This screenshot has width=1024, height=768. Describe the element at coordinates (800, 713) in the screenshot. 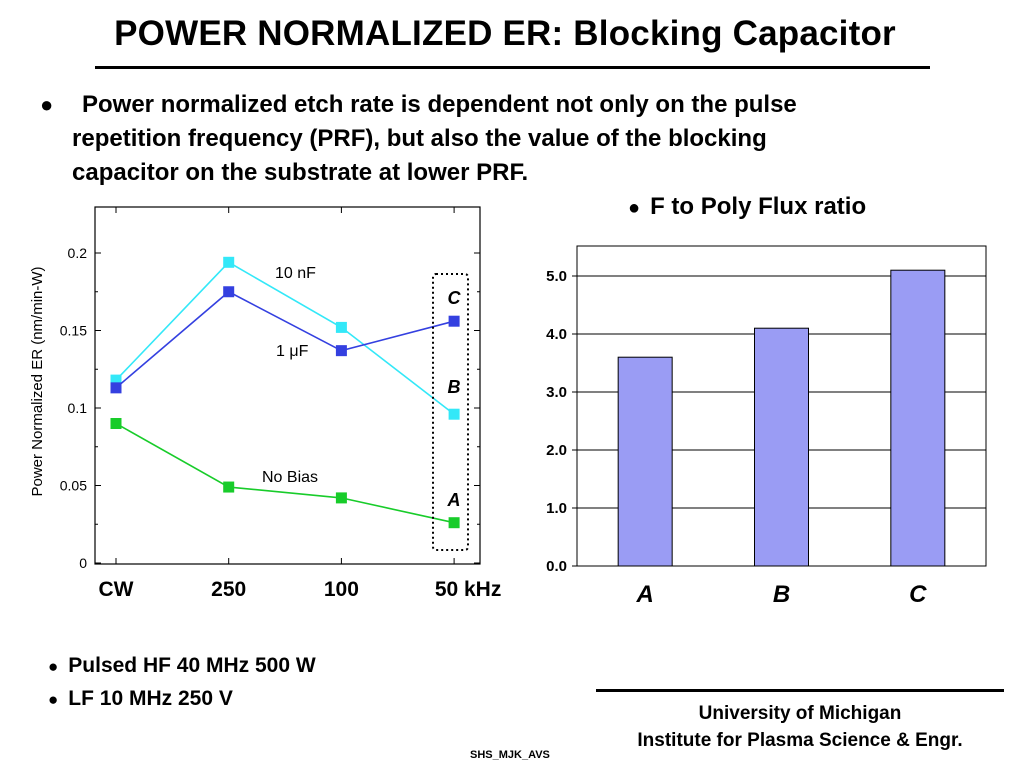

I see `footer-university: University of Michigan` at that location.